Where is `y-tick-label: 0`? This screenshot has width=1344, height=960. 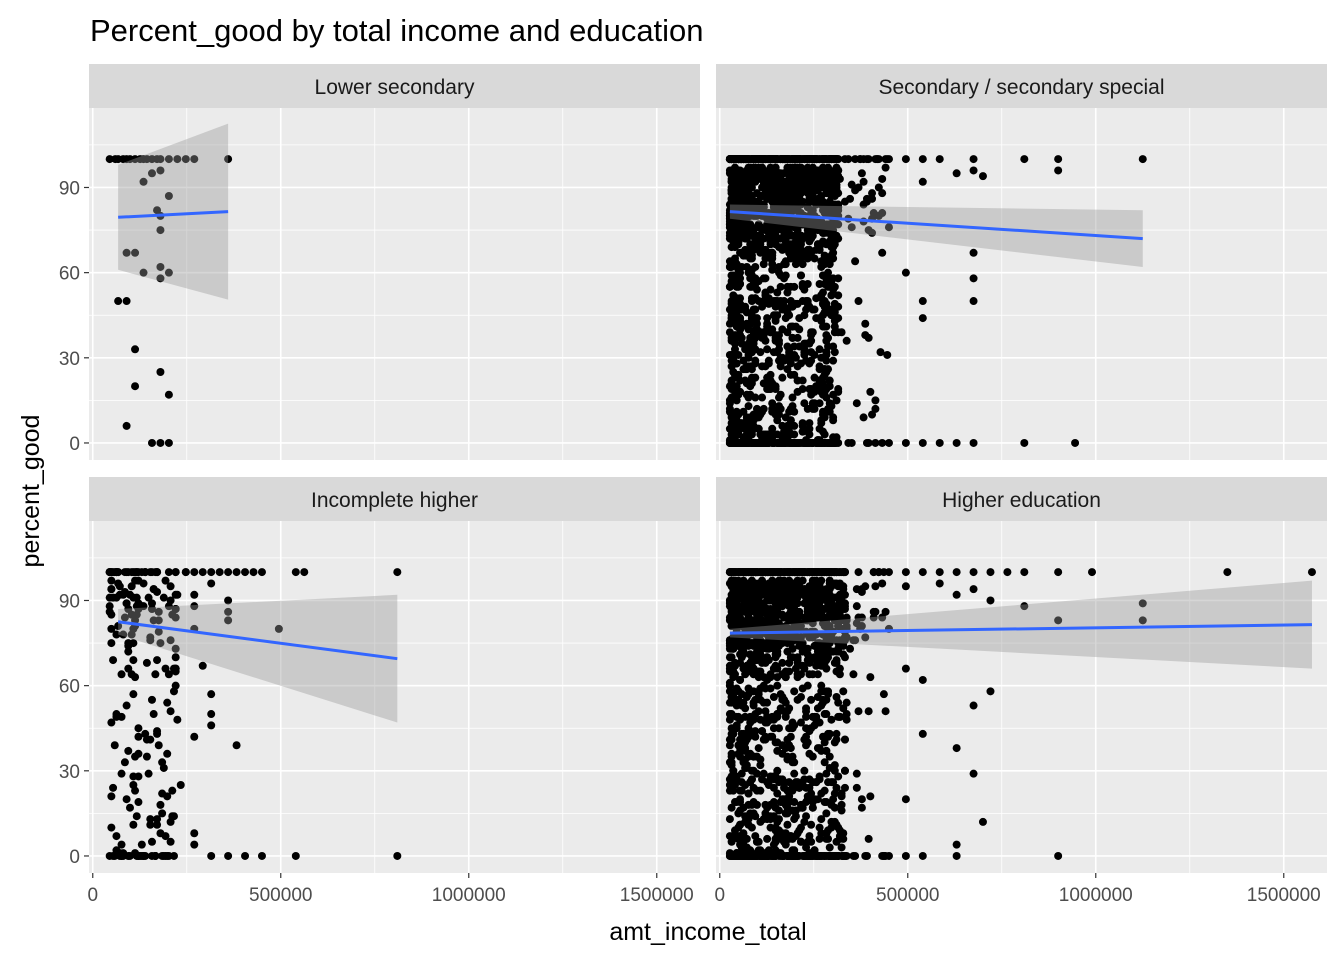 y-tick-label: 0 is located at coordinates (74, 444).